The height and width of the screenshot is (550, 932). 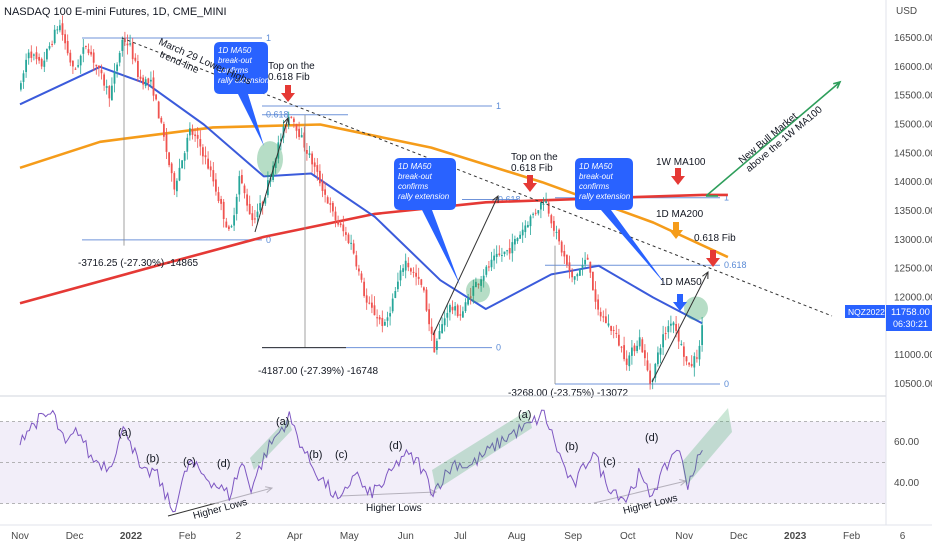 I want to click on symbol-badge-text: NQZ2022, so click(x=866, y=312).